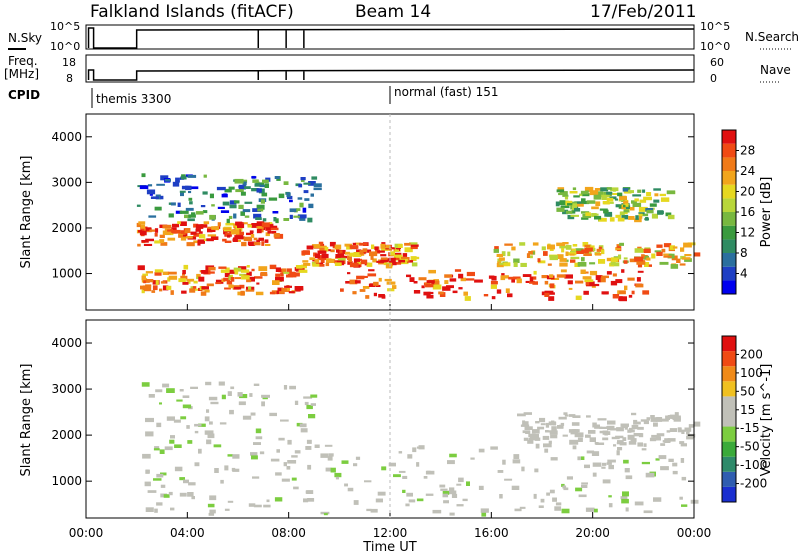 The height and width of the screenshot is (554, 800). What do you see at coordinates (772, 37) in the screenshot?
I see `nsearch-label: N.Search` at bounding box center [772, 37].